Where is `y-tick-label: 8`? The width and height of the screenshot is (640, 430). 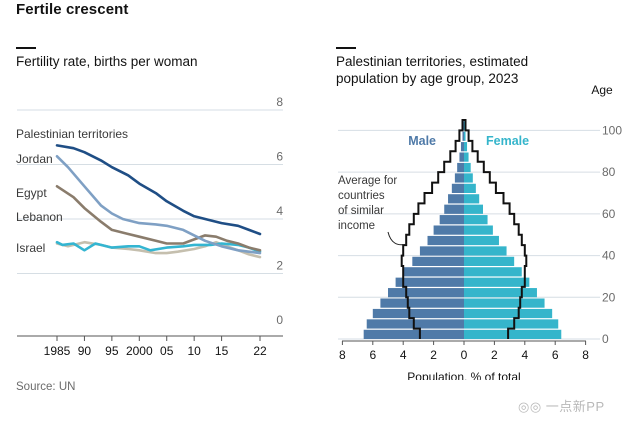 y-tick-label: 8 is located at coordinates (279, 102).